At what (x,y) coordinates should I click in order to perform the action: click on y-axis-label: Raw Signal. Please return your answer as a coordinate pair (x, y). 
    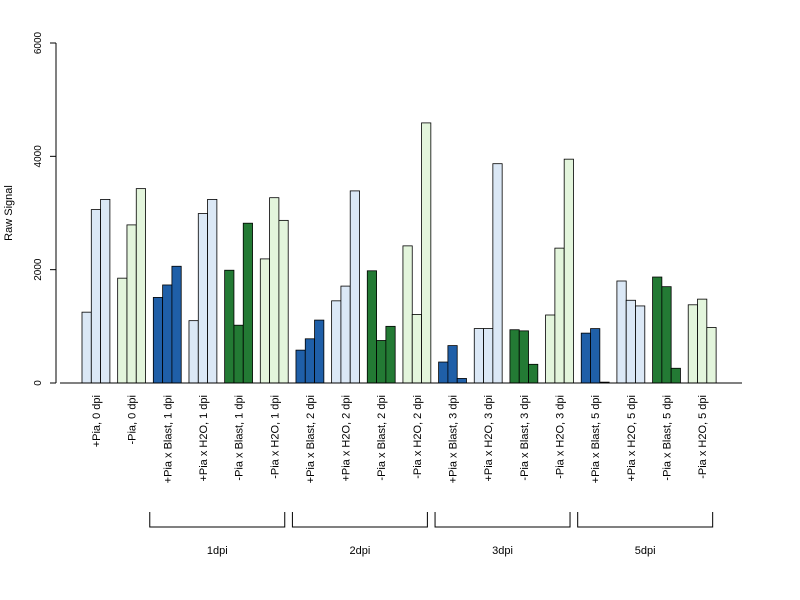
    Looking at the image, I should click on (9, 213).